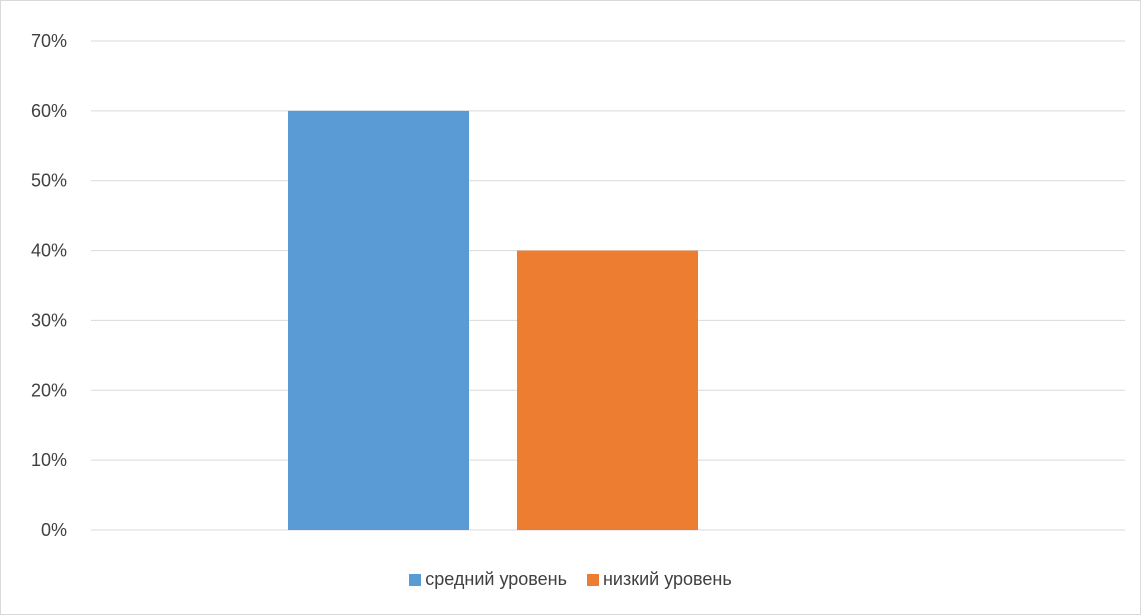 This screenshot has height=615, width=1141. Describe the element at coordinates (667, 579) in the screenshot. I see `legend-label-series-2: низкий уровень` at that location.